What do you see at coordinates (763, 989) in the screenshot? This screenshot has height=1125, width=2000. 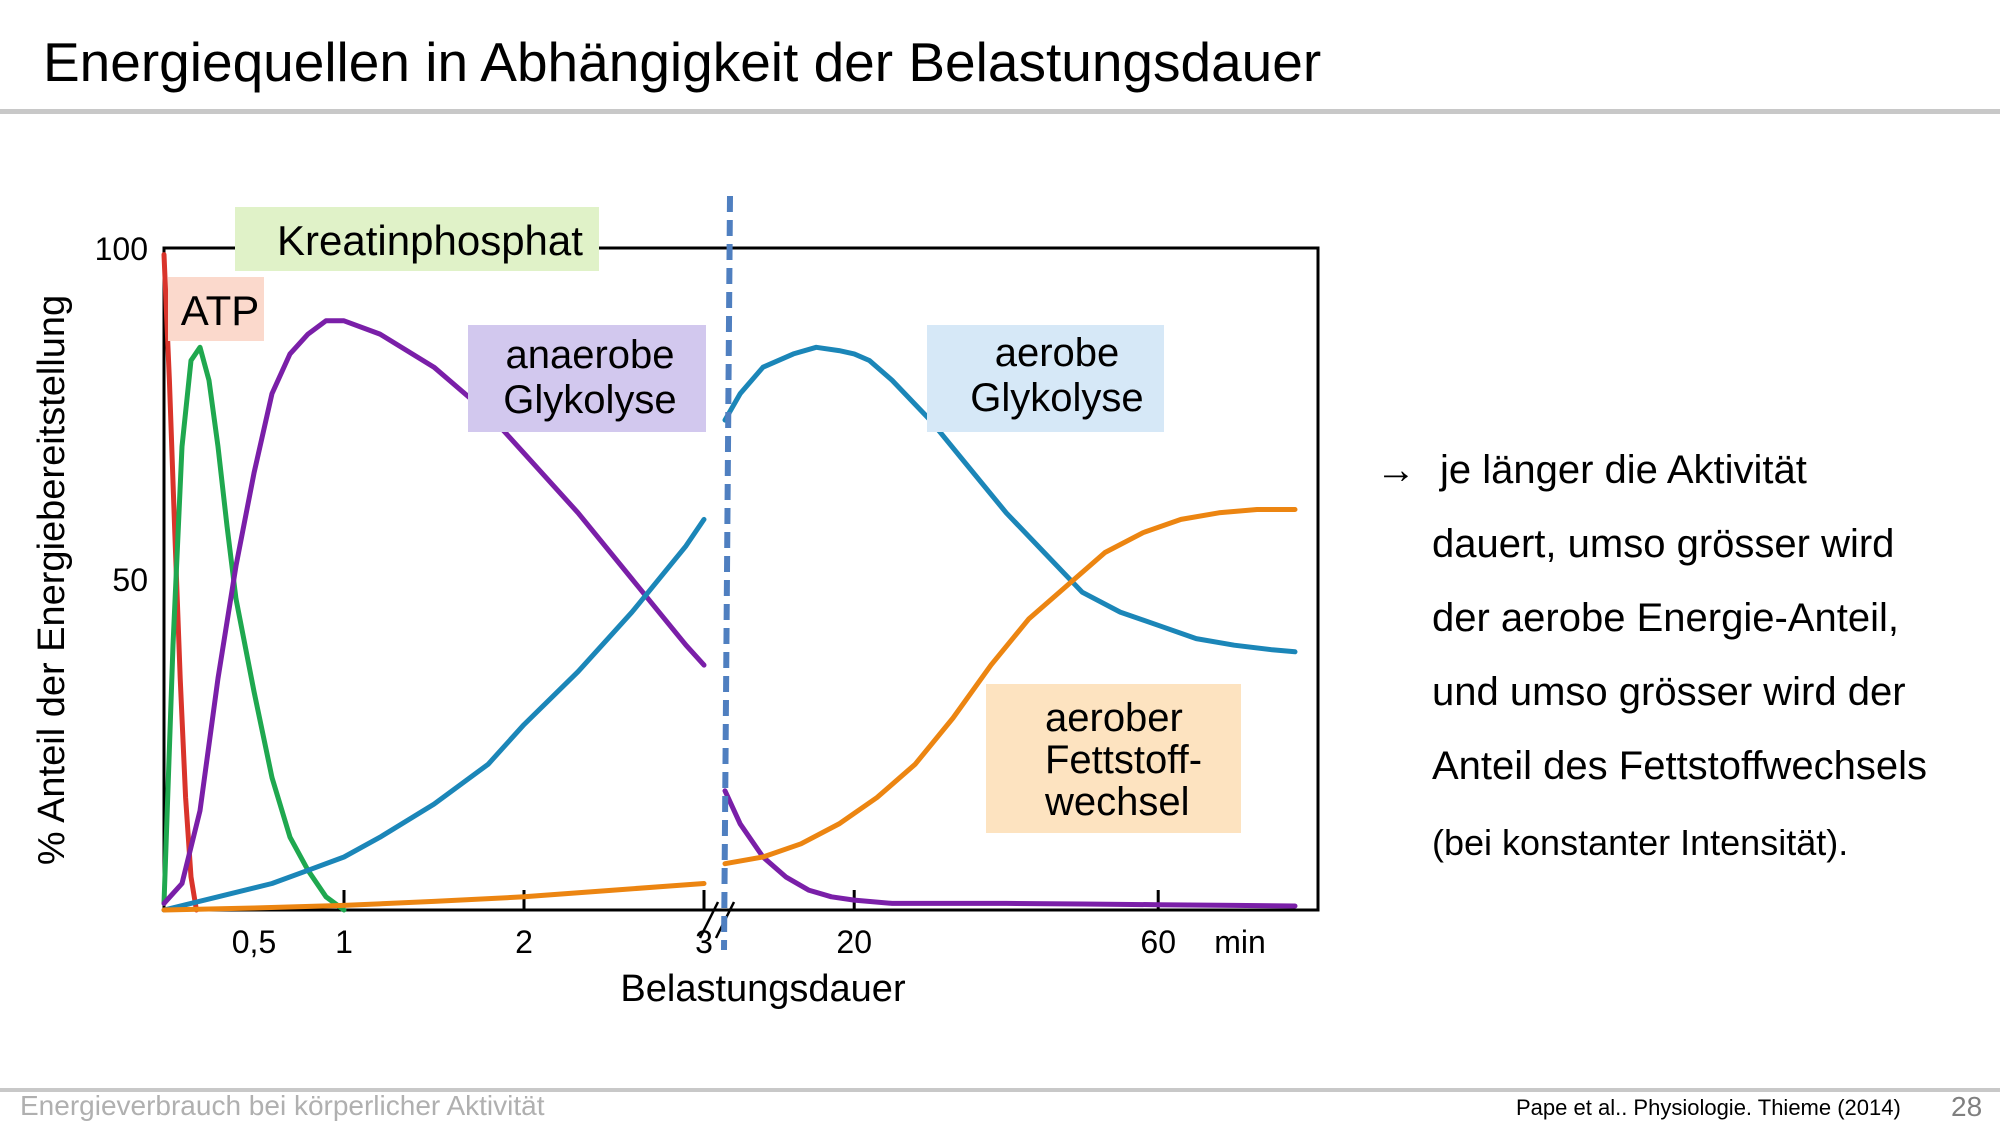 I see `x-axis-label: Belastungsdauer` at bounding box center [763, 989].